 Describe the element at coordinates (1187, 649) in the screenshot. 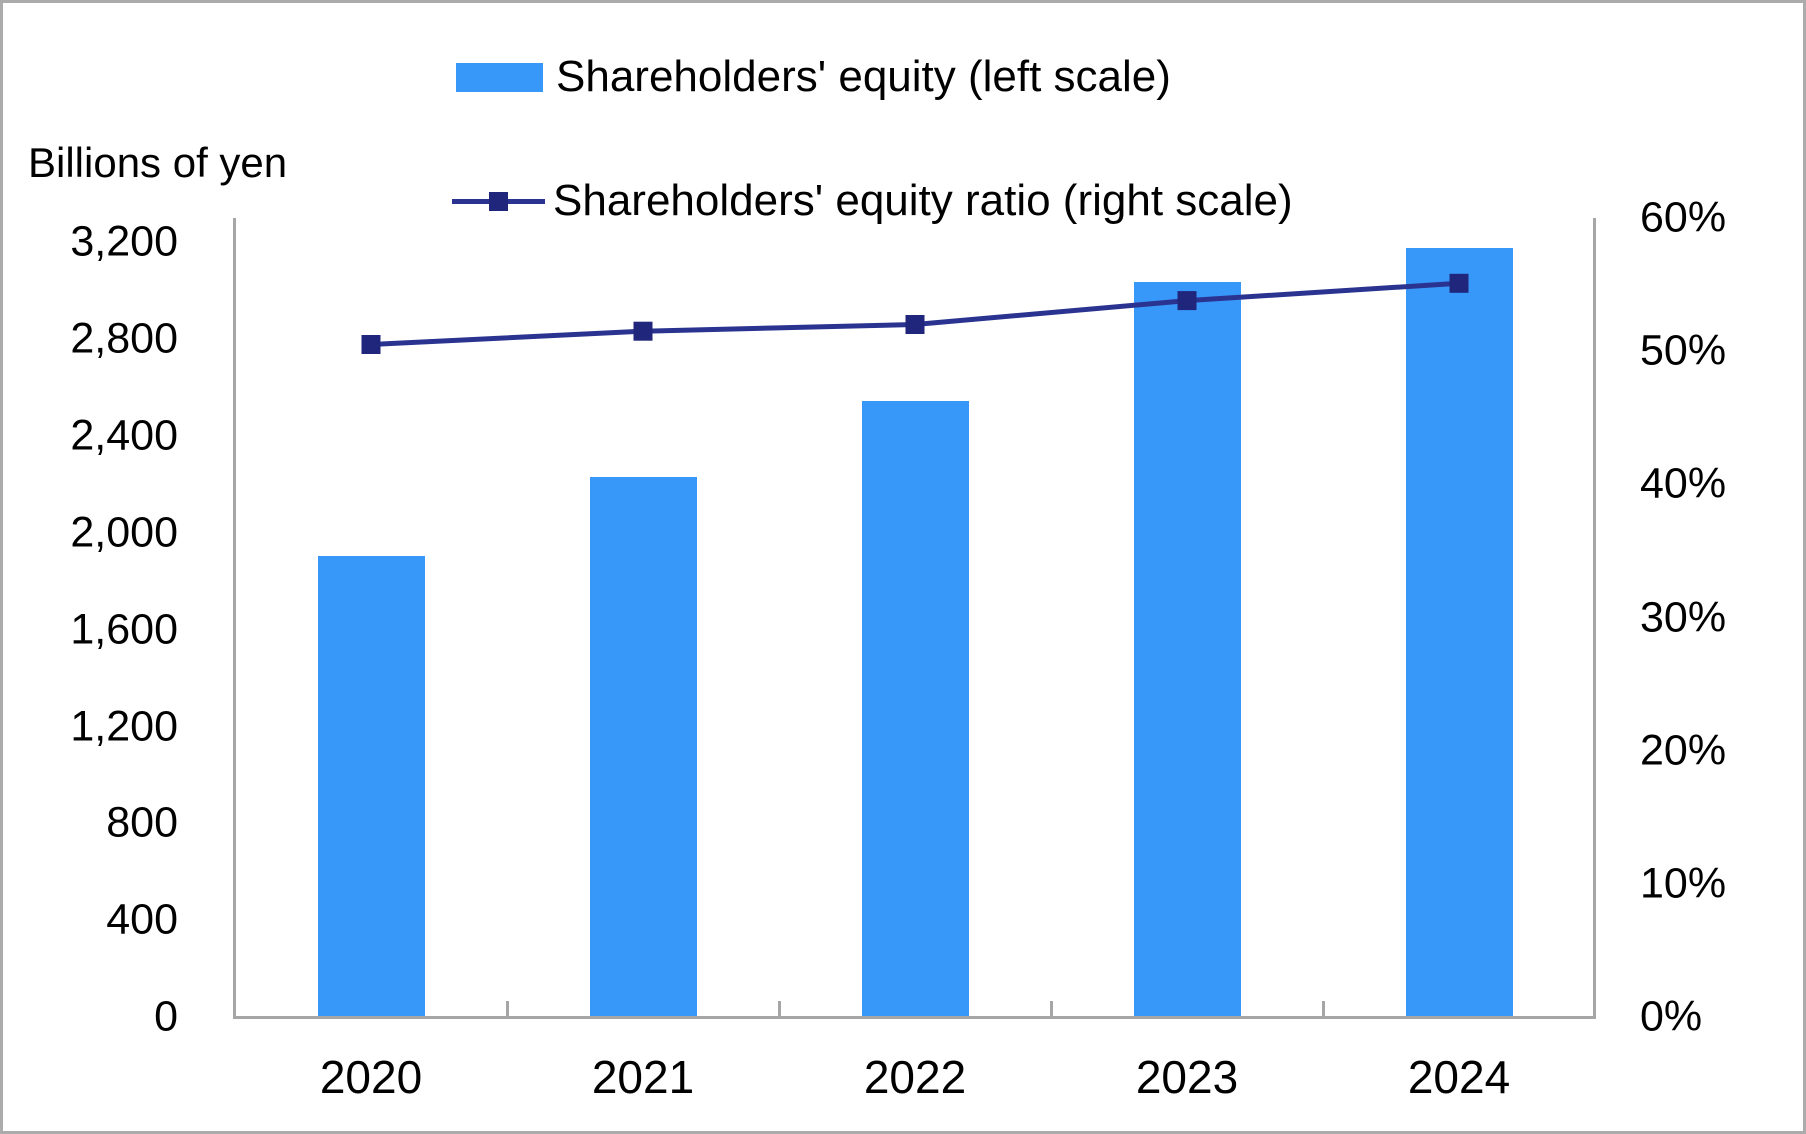

I see `bar-2023` at that location.